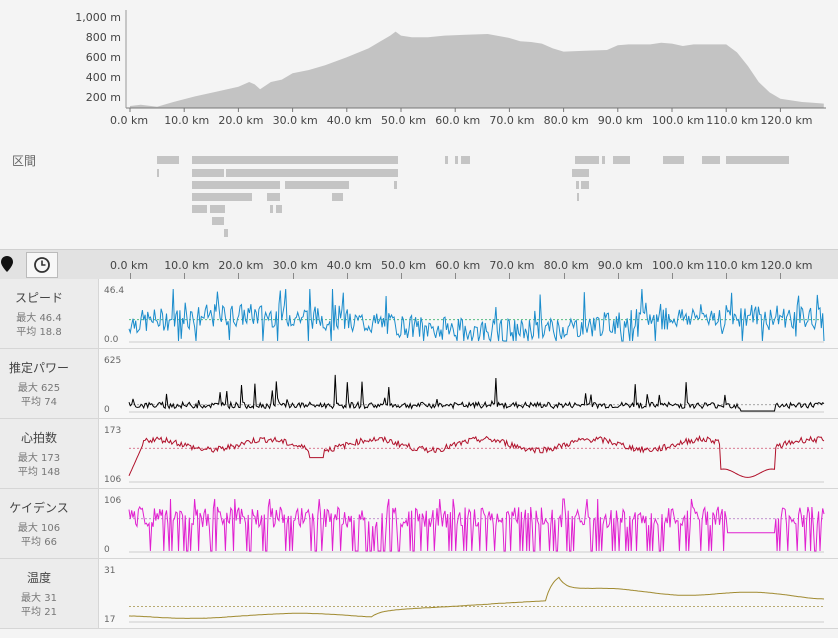  Describe the element at coordinates (39, 332) in the screenshot. I see `metric-avg: 平均 18.8` at that location.